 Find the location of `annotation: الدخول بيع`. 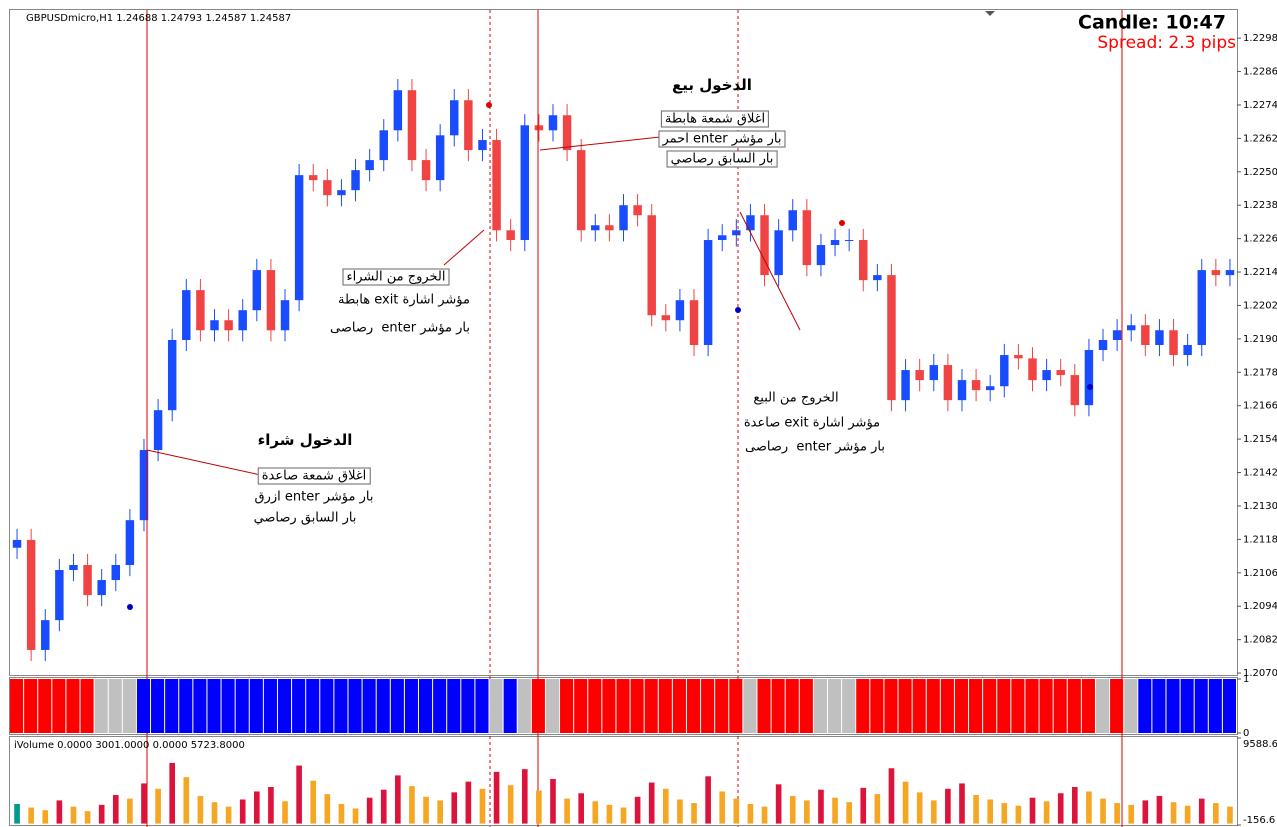

annotation: الدخول بيع is located at coordinates (712, 85).